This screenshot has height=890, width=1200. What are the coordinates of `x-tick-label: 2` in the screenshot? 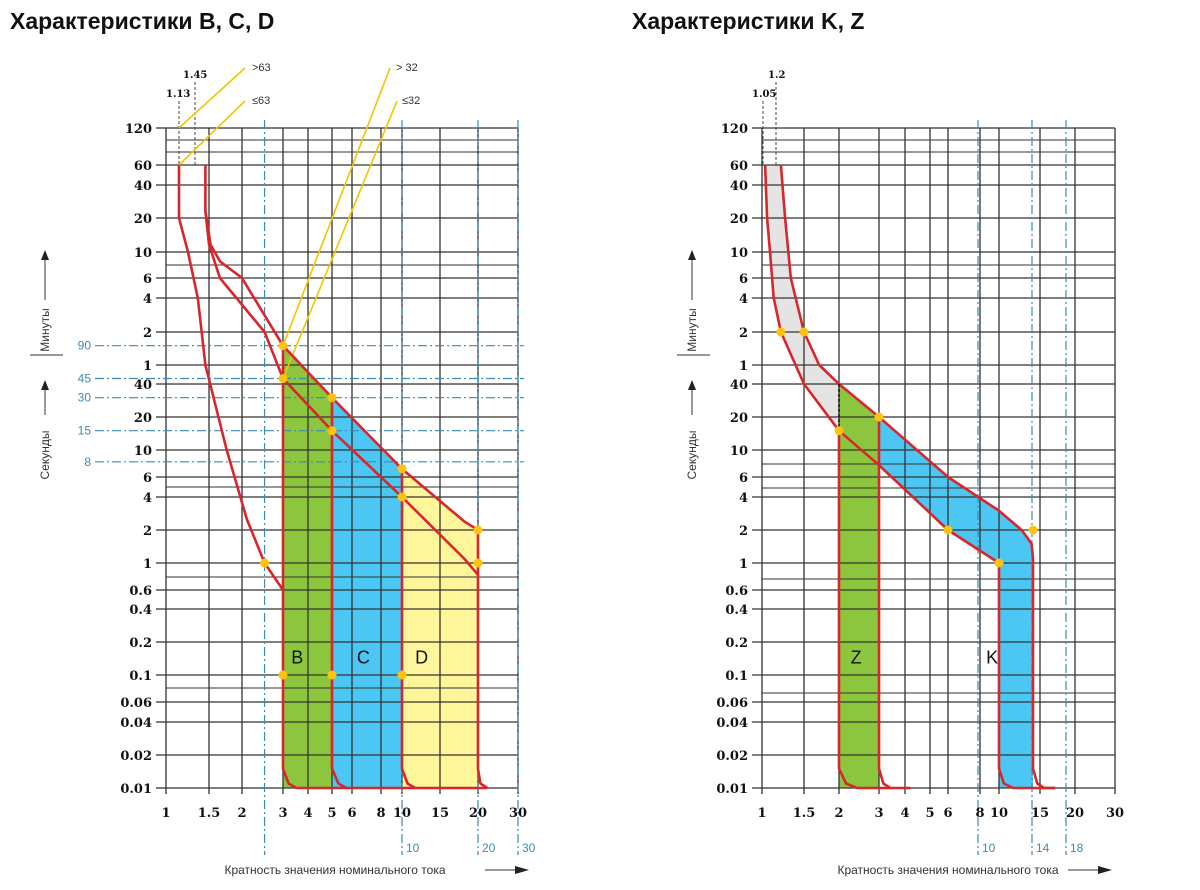 It's located at (838, 813).